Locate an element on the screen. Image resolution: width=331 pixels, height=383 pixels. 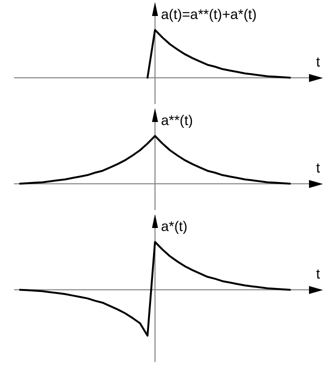
y-axis-title: a**(t) is located at coordinates (177, 120).